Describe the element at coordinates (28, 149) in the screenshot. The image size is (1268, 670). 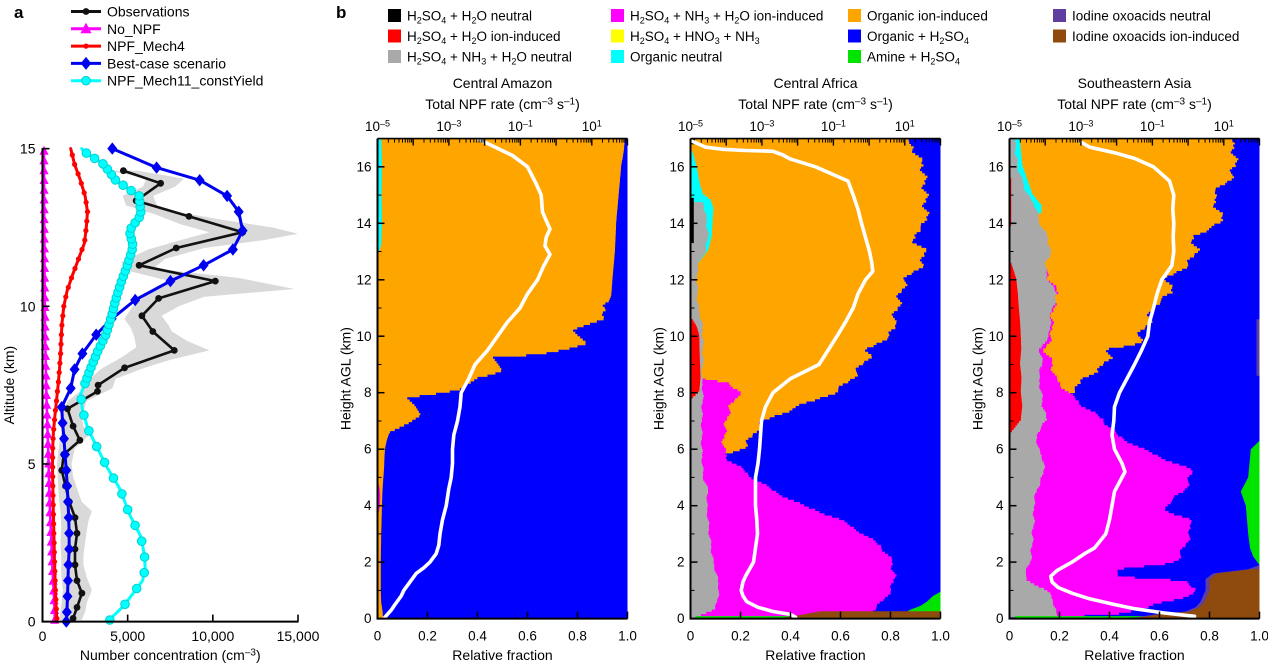
I see `svg-text: 15` at that location.